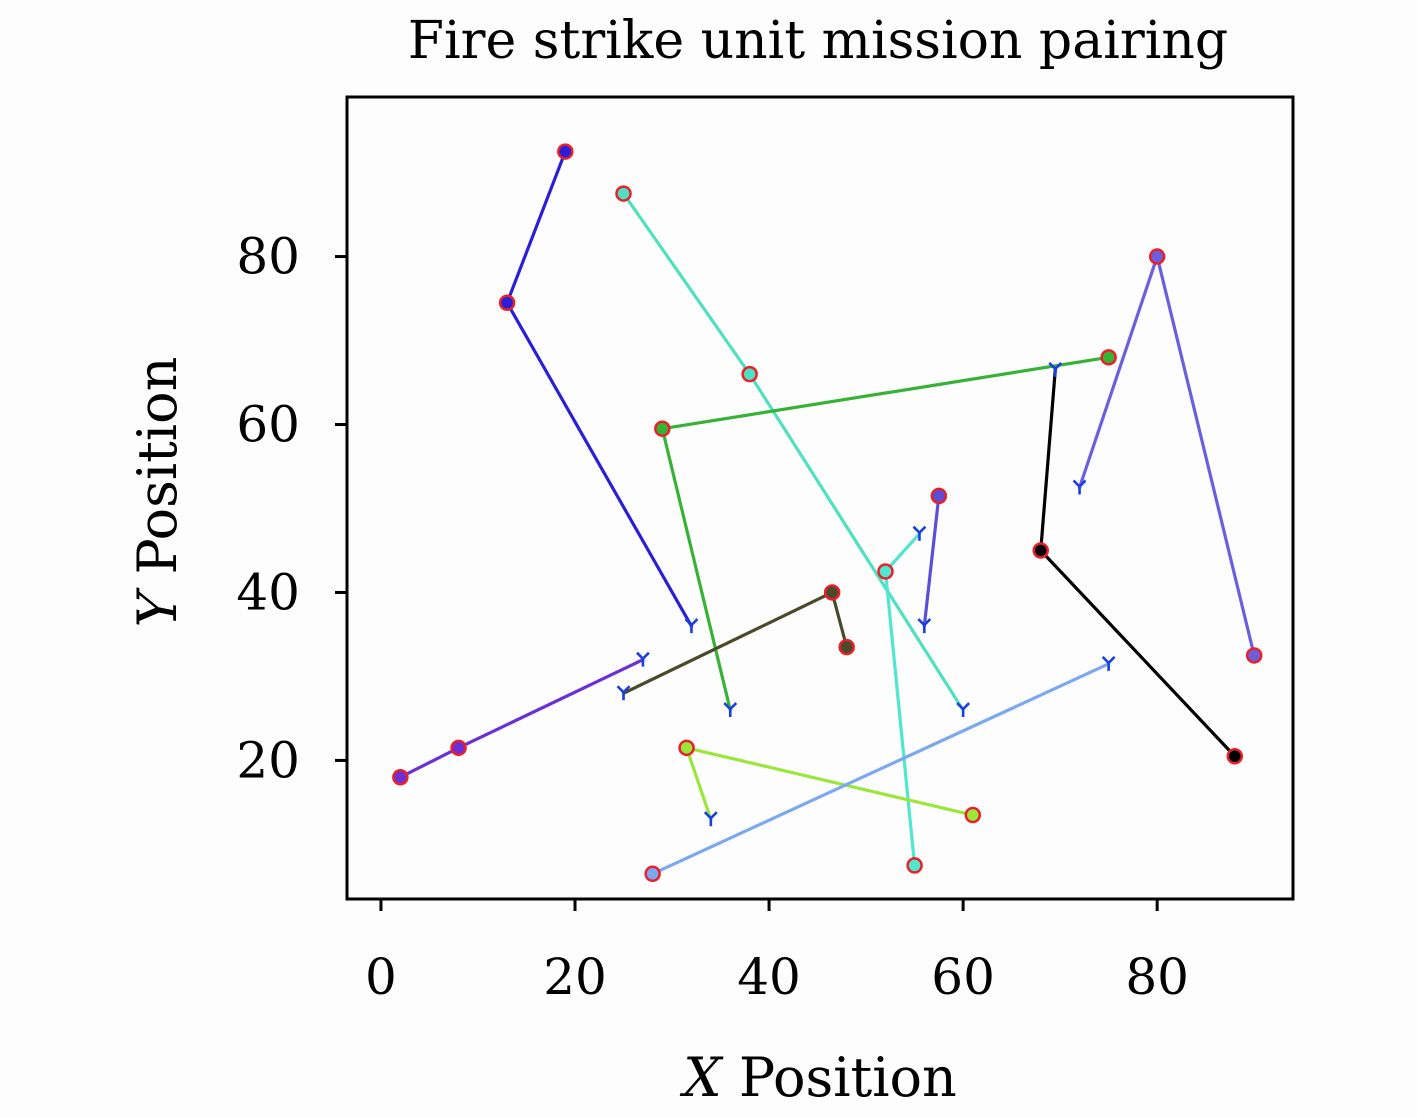 The height and width of the screenshot is (1117, 1417). I want to click on x-axis-label: X Position, so click(818, 1077).